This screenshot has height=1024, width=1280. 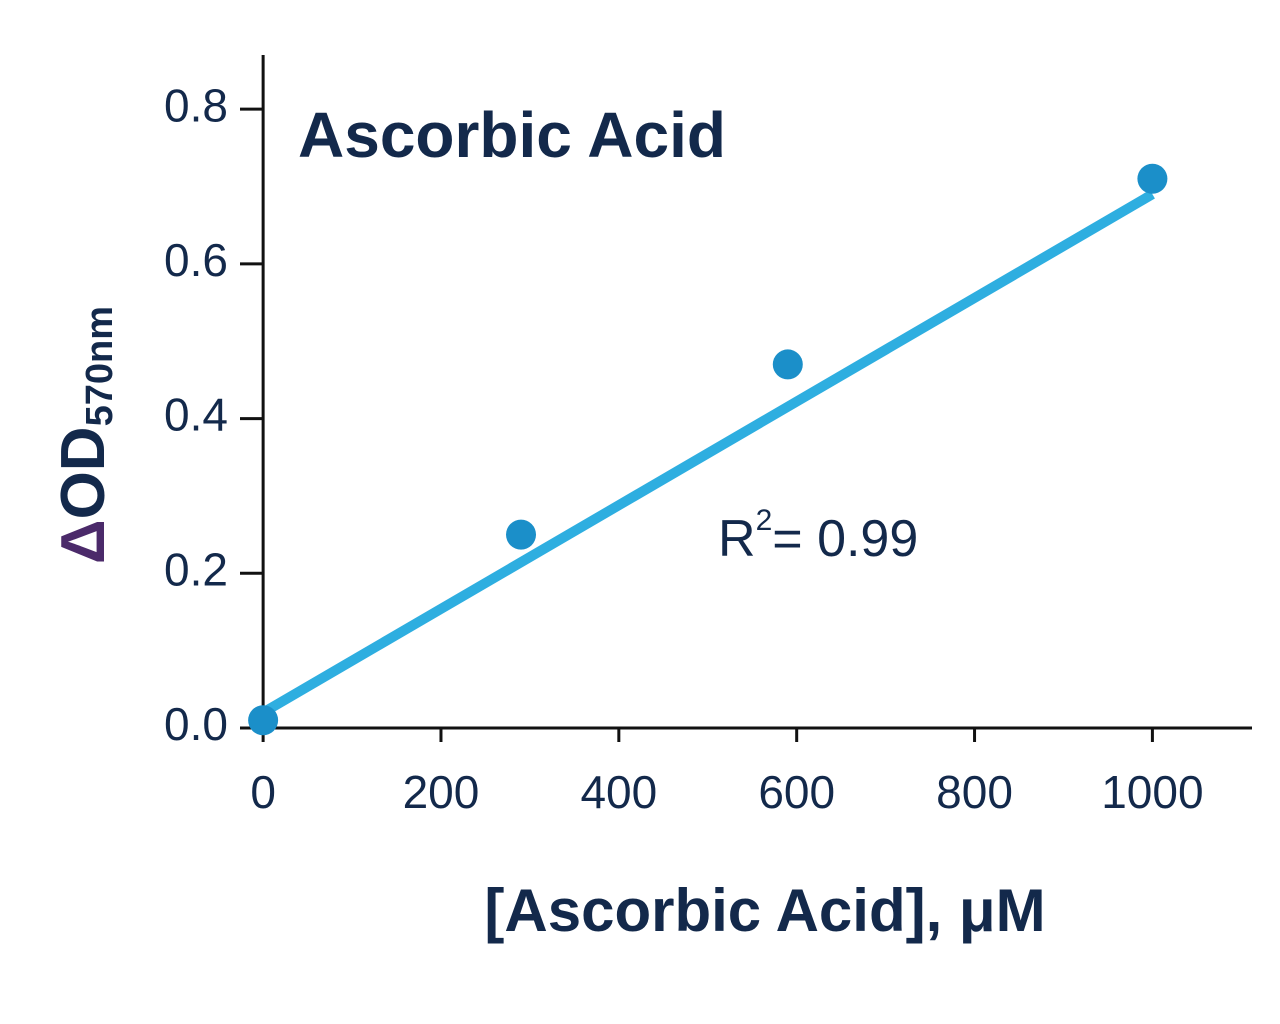 What do you see at coordinates (196, 415) in the screenshot?
I see `y-tick-label: 0.4` at bounding box center [196, 415].